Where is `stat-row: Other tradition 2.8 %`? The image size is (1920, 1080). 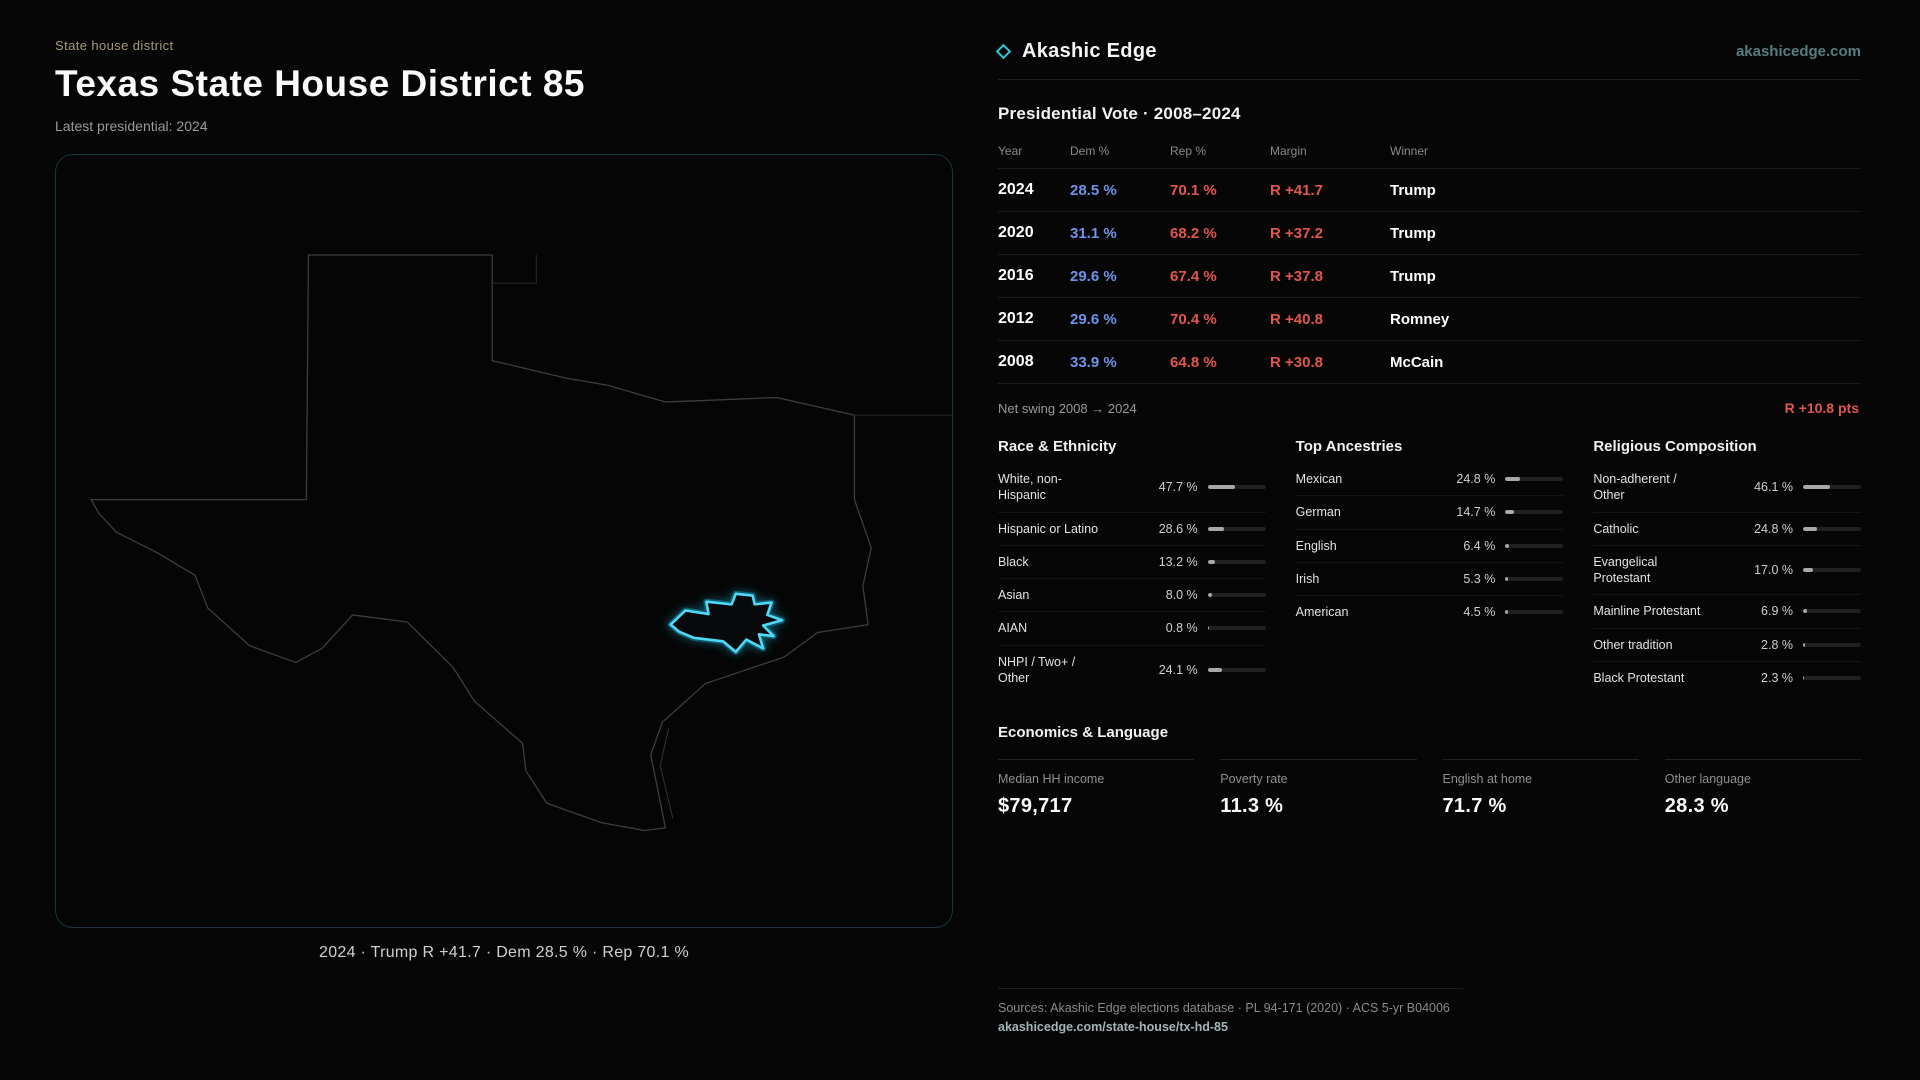 stat-row: Other tradition 2.8 % is located at coordinates (1727, 645).